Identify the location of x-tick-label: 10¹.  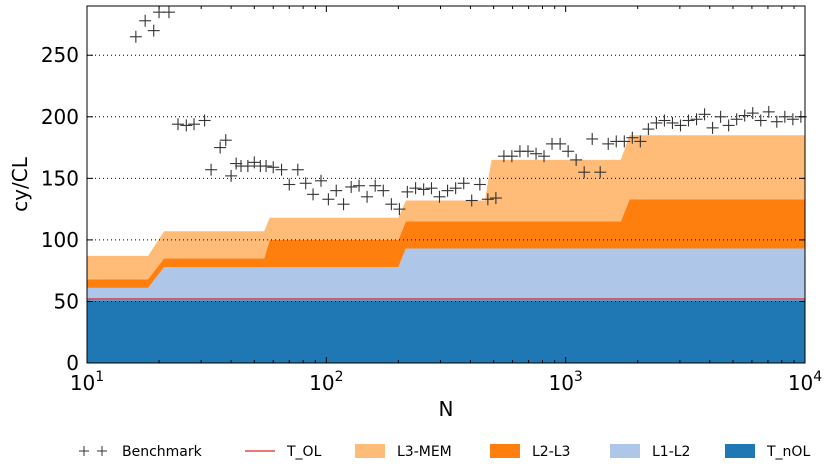
(87, 382).